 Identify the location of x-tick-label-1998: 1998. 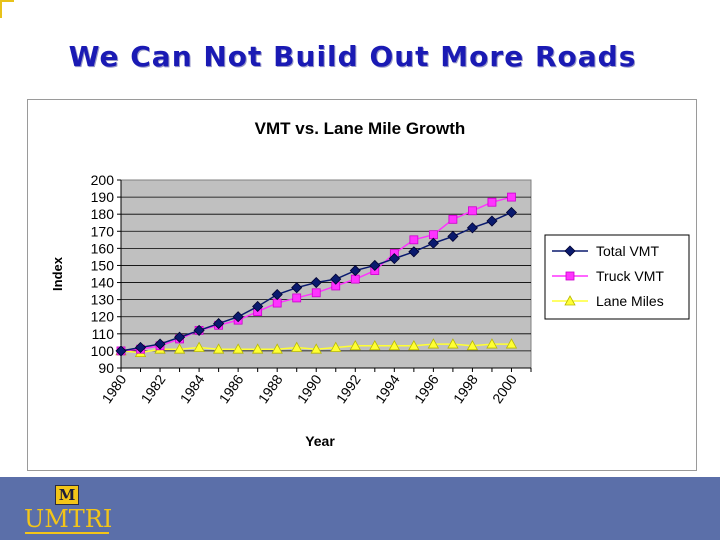
(465, 388).